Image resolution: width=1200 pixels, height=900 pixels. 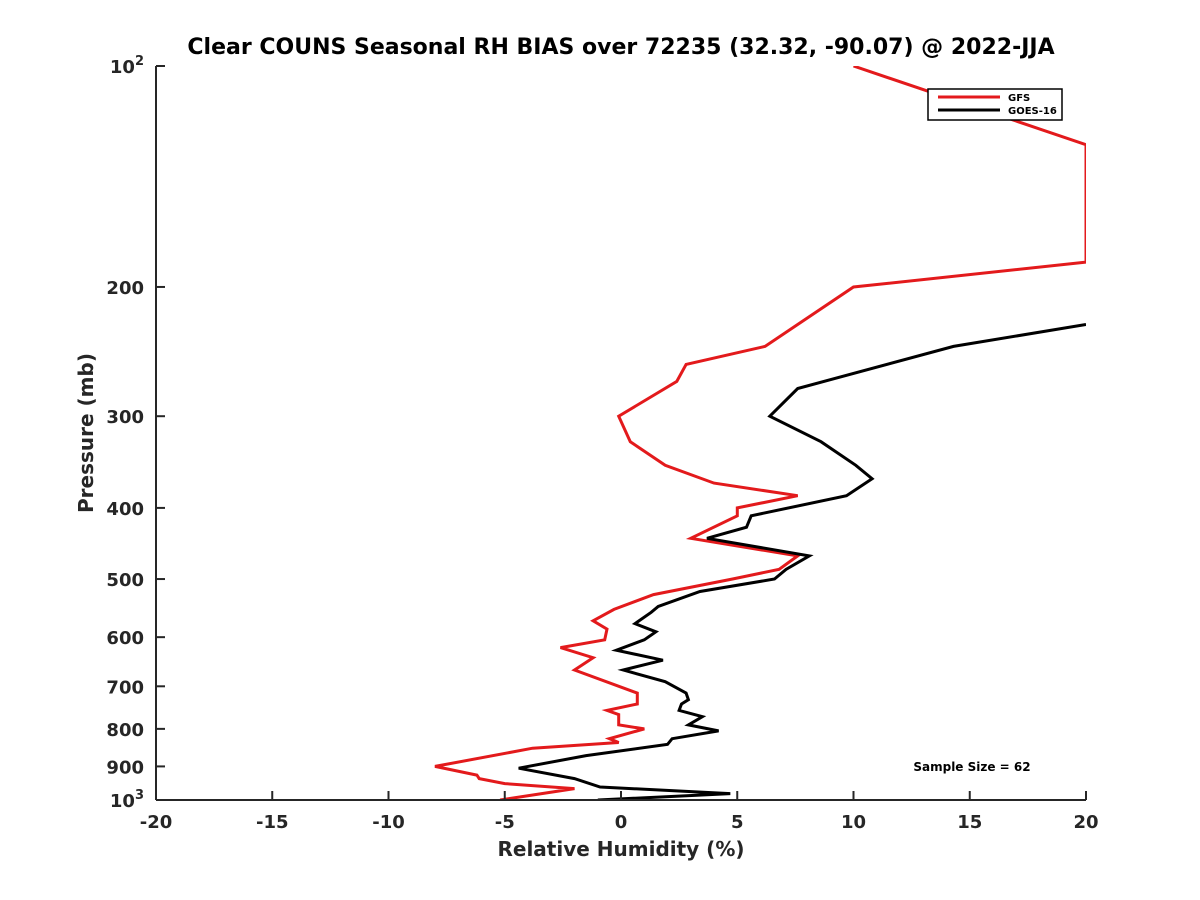 What do you see at coordinates (135, 433) in the screenshot?
I see `y-ticks: 200 300 400 500 600 700 800 900 10² 10³` at bounding box center [135, 433].